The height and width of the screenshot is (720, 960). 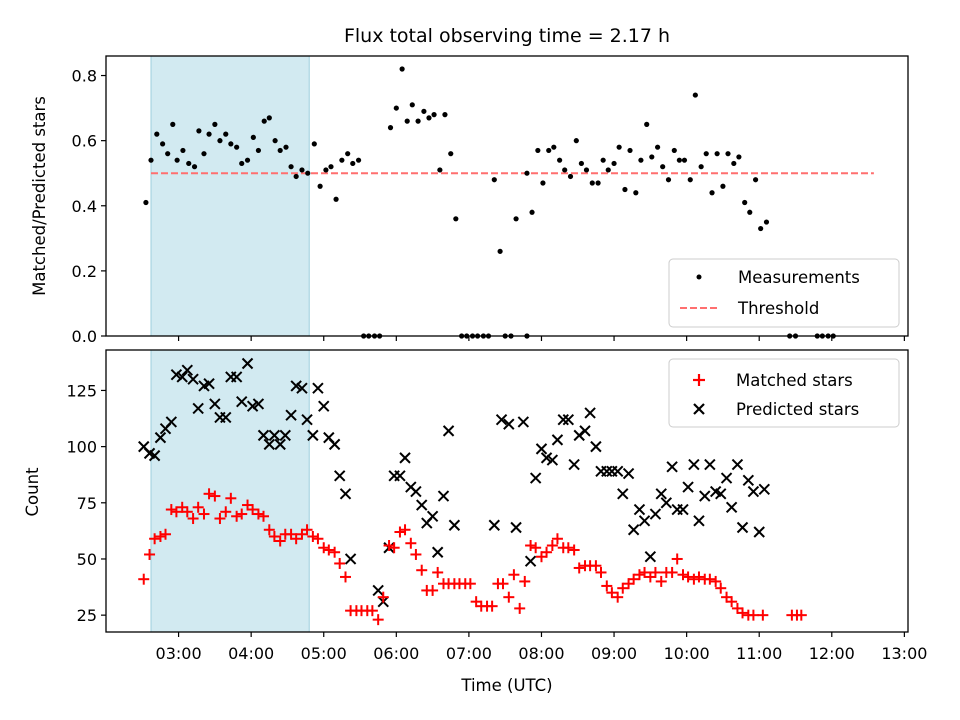 I want to click on x-axis-label: Time (UTC), so click(x=506, y=685).